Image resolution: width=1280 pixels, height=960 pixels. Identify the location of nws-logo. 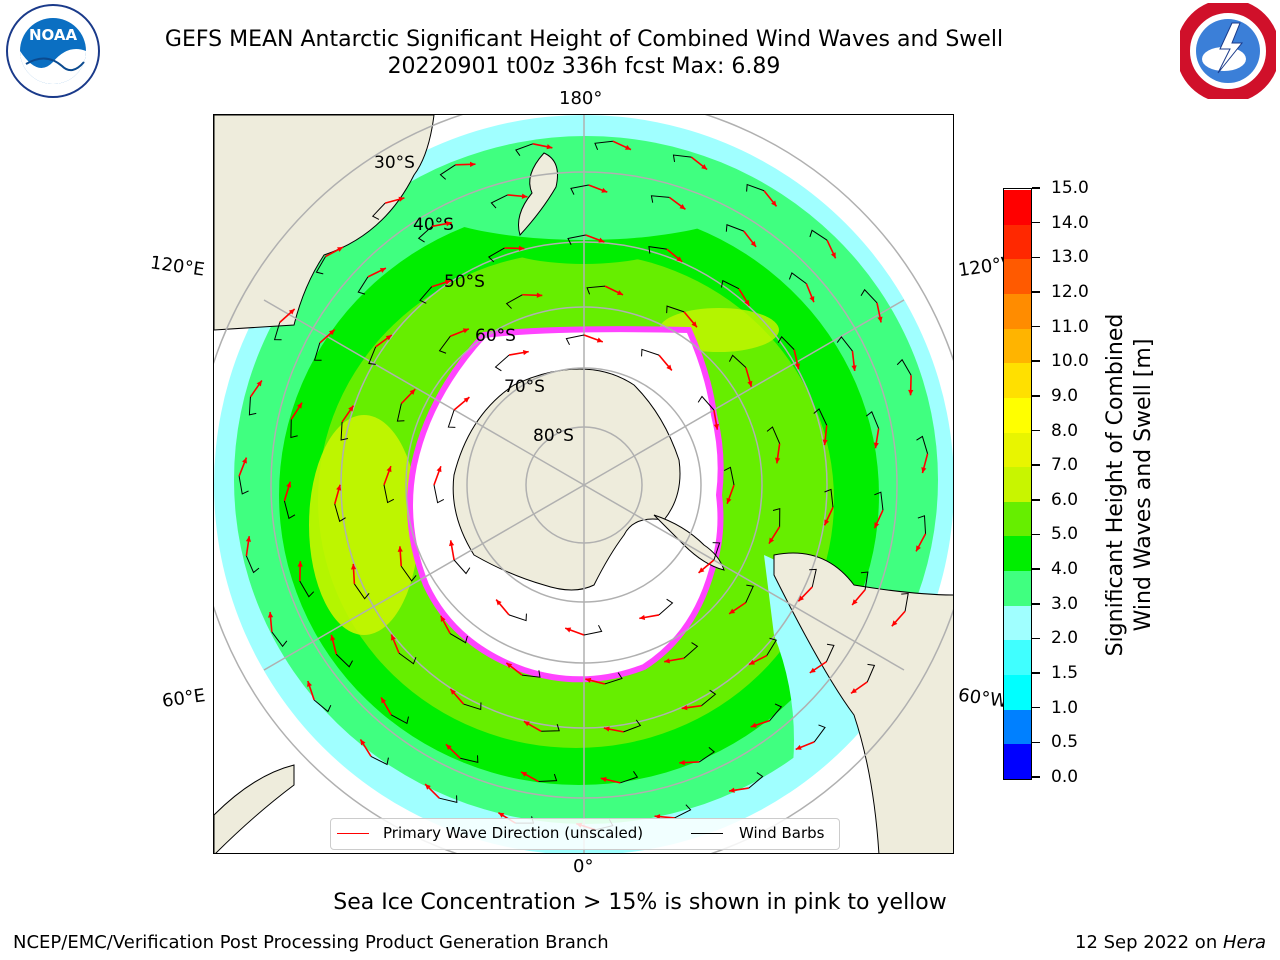
(1228, 51).